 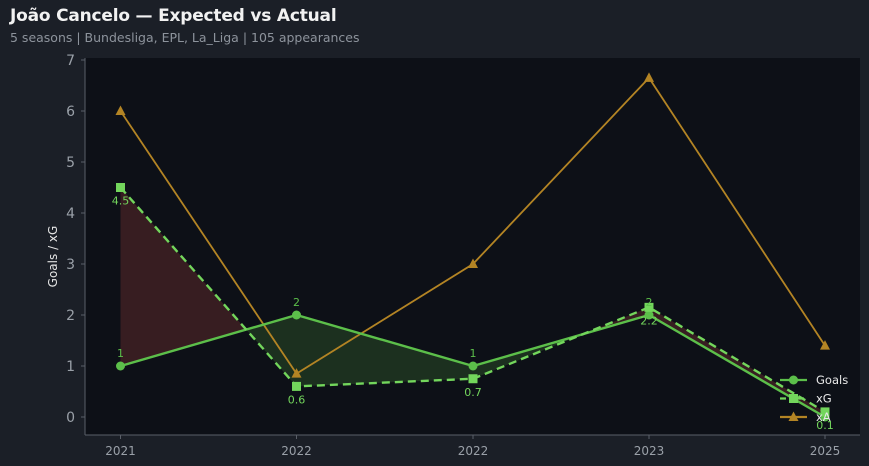 What do you see at coordinates (70, 265) in the screenshot?
I see `y-tick-label: 3` at bounding box center [70, 265].